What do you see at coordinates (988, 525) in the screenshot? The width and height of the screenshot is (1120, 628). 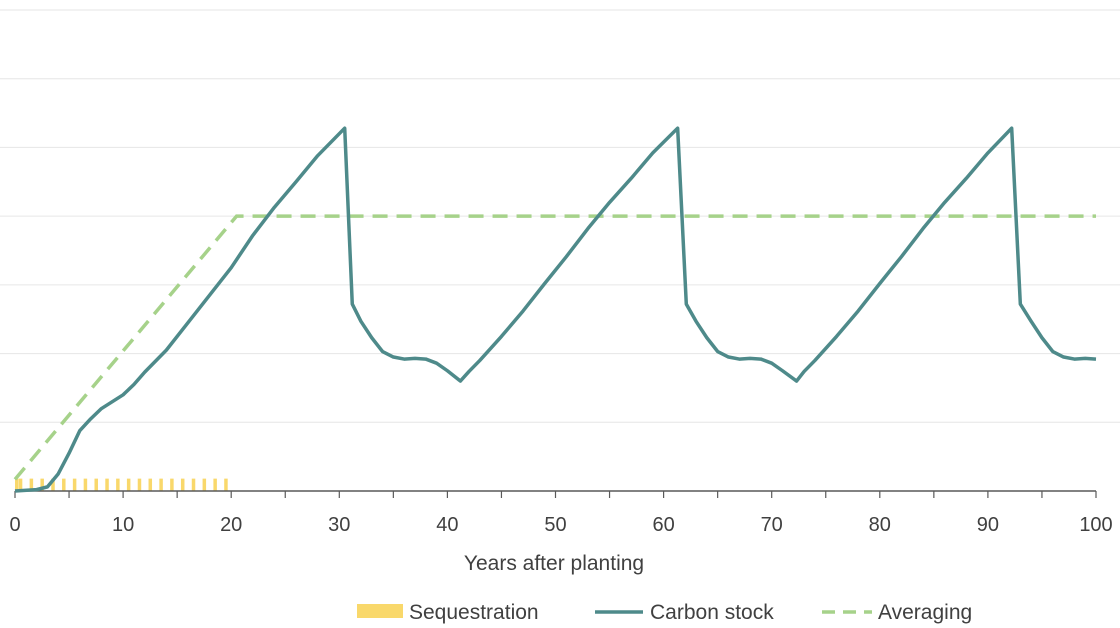 I see `x-tick-label: 90` at bounding box center [988, 525].